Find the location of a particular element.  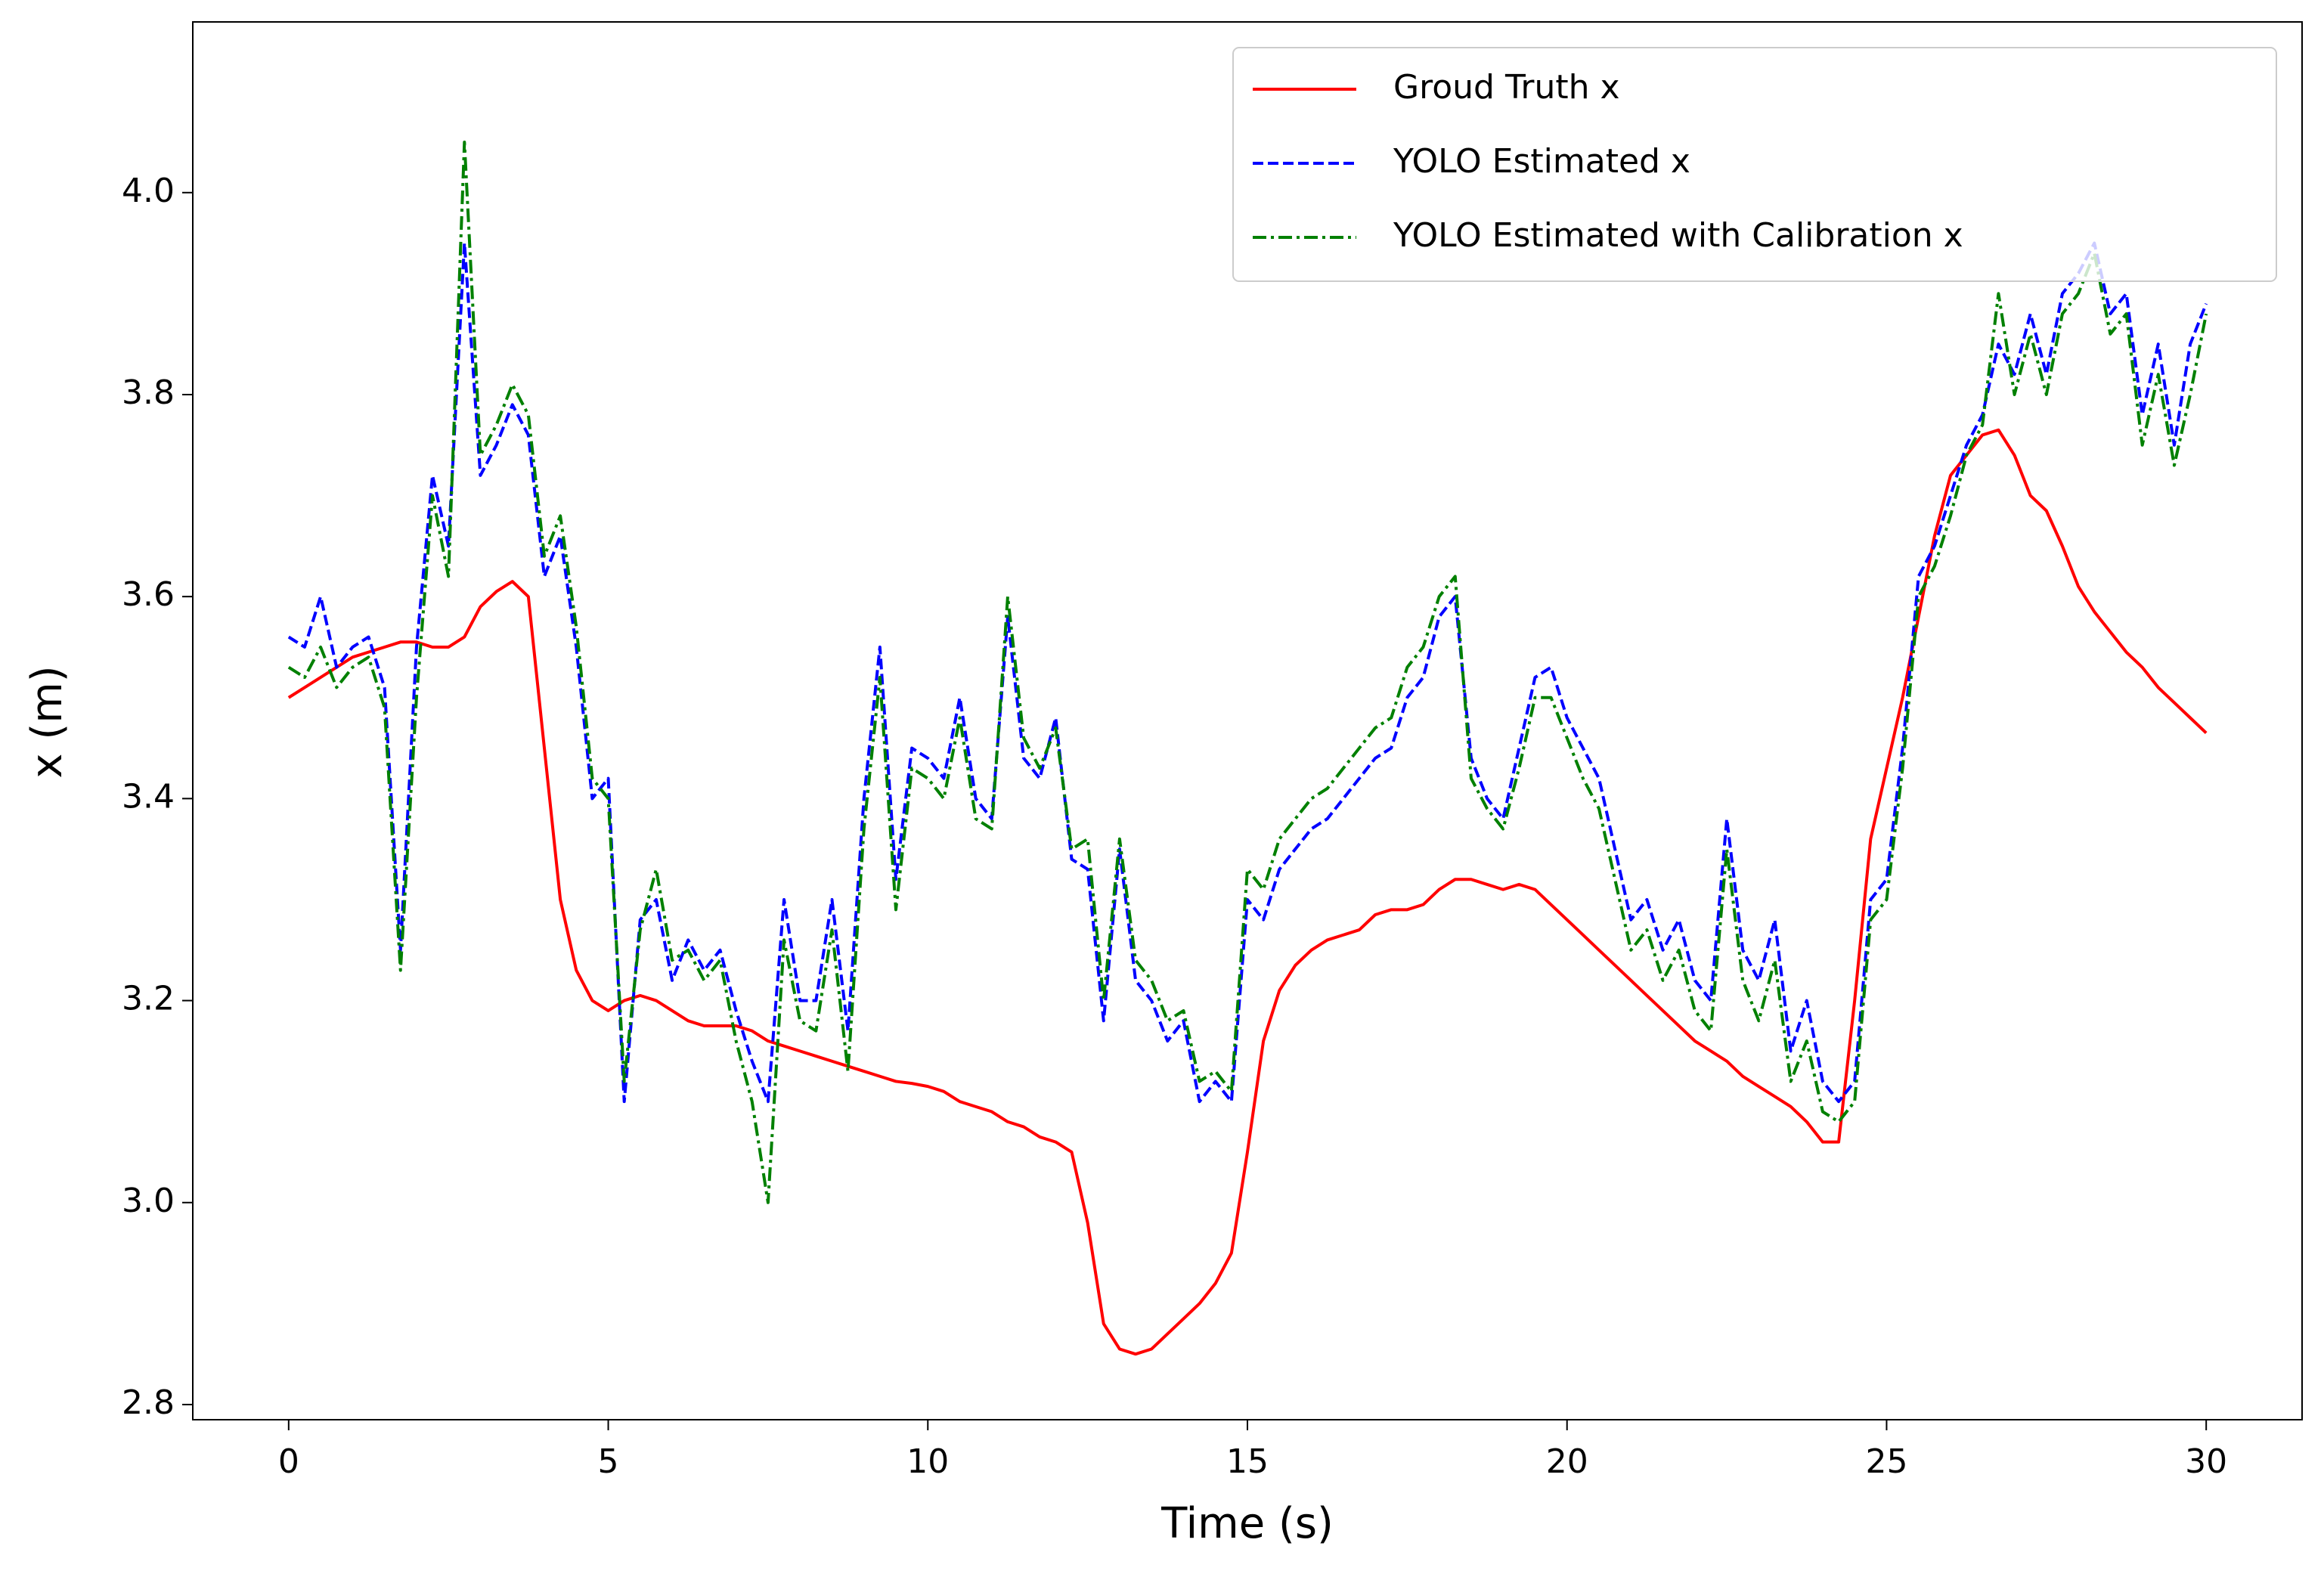

legend-label: YOLO Estimated x is located at coordinates (1541, 161).